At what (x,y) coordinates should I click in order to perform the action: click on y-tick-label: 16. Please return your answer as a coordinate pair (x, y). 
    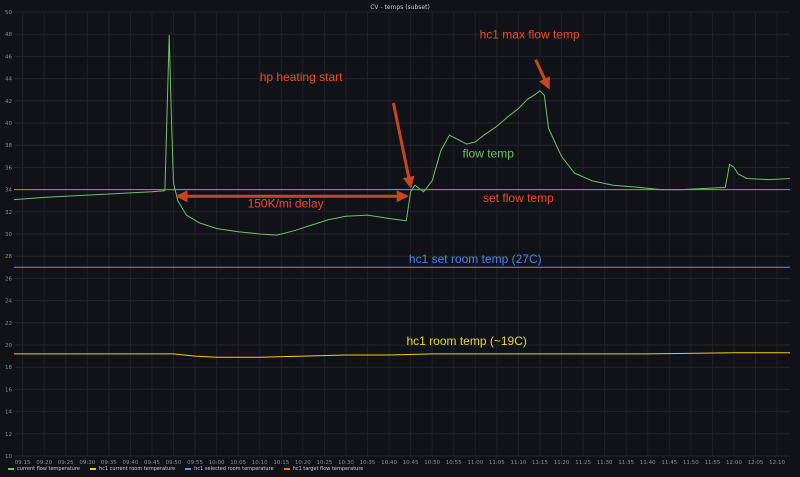
    Looking at the image, I should click on (8, 390).